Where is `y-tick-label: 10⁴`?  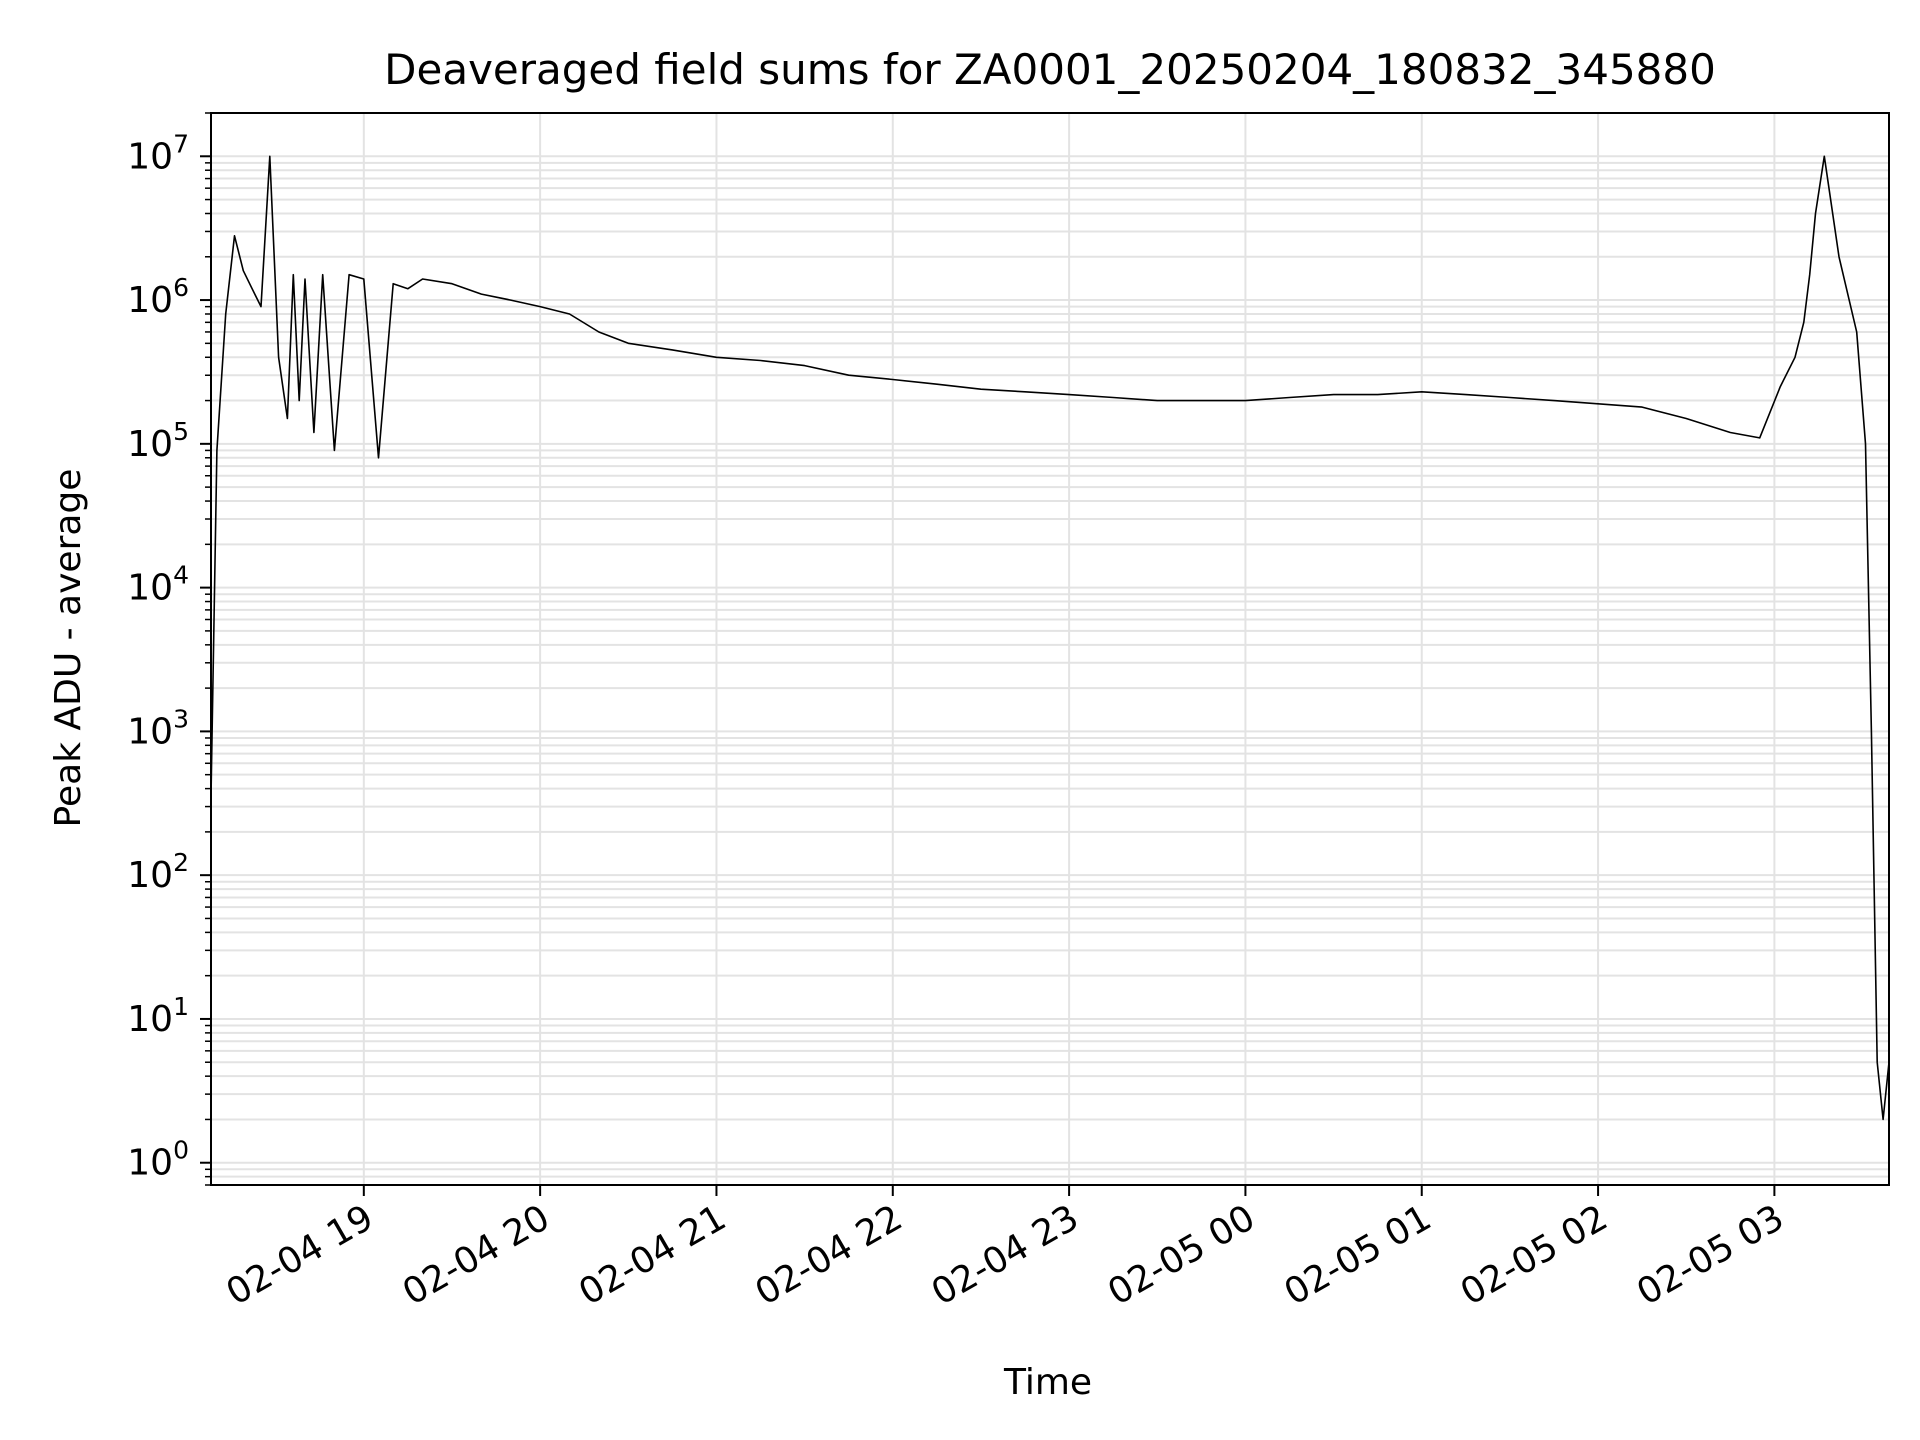
y-tick-label: 10⁴ is located at coordinates (158, 585).